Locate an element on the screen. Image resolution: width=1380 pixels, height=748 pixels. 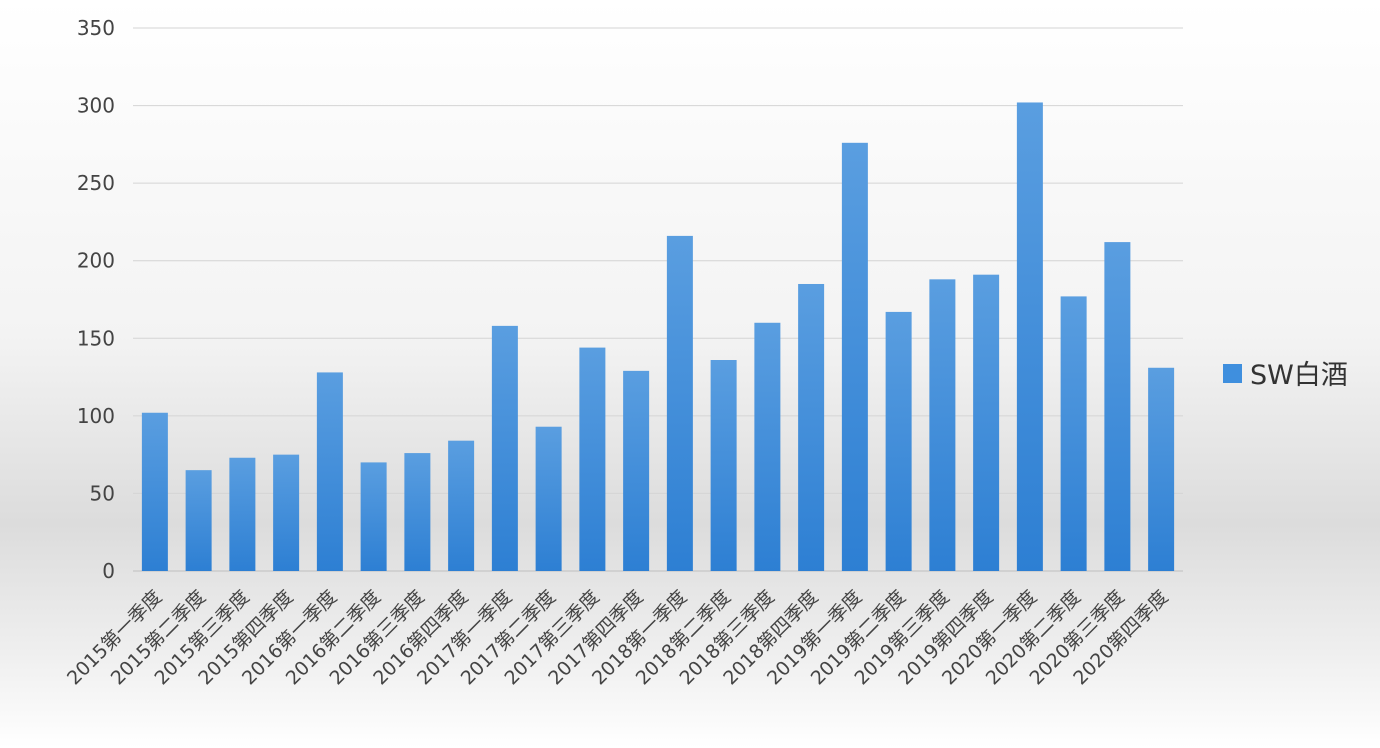
y-tick-label: 200 is located at coordinates (96, 261).